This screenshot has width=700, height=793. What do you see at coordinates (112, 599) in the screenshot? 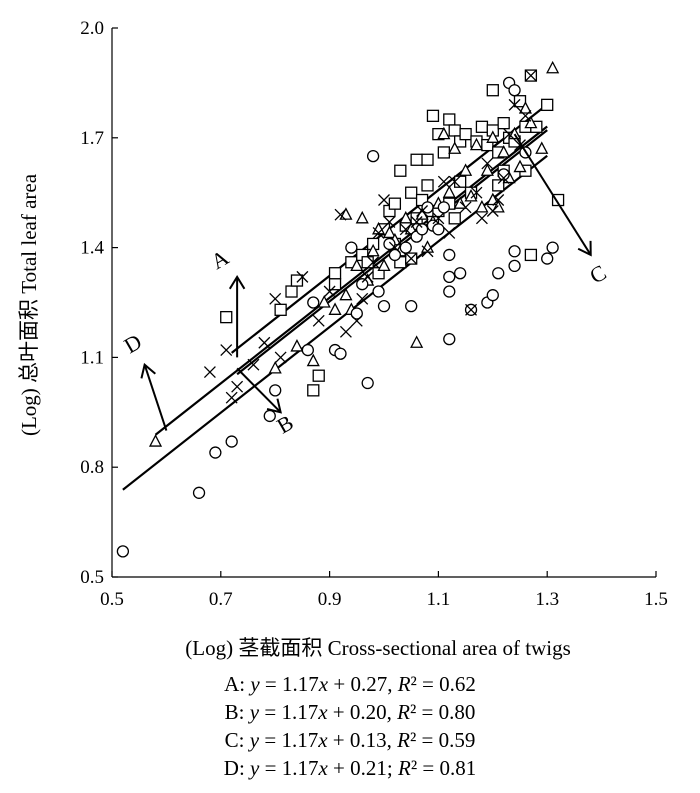
I see `x-tick-label: 0.5` at bounding box center [112, 599].